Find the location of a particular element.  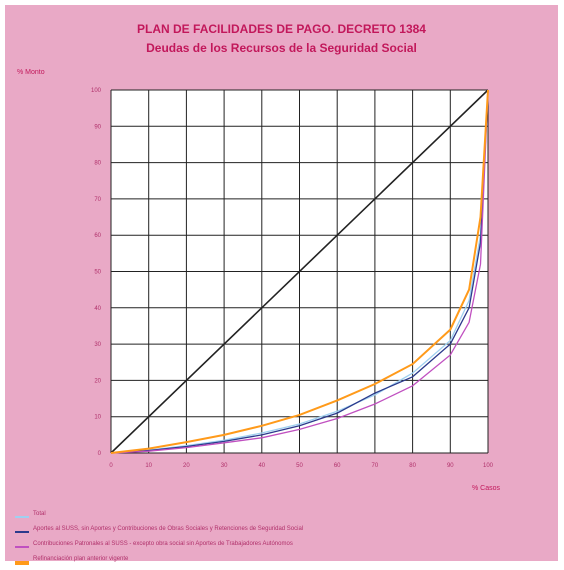

y-tick-label: 0 is located at coordinates (100, 454).